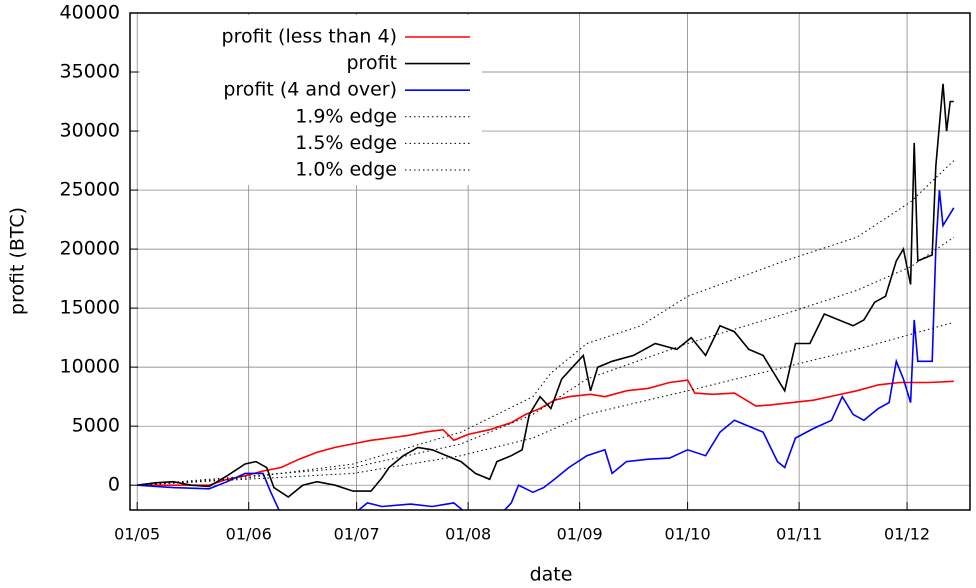  What do you see at coordinates (90, 249) in the screenshot?
I see `y-tick-label: 20000` at bounding box center [90, 249].